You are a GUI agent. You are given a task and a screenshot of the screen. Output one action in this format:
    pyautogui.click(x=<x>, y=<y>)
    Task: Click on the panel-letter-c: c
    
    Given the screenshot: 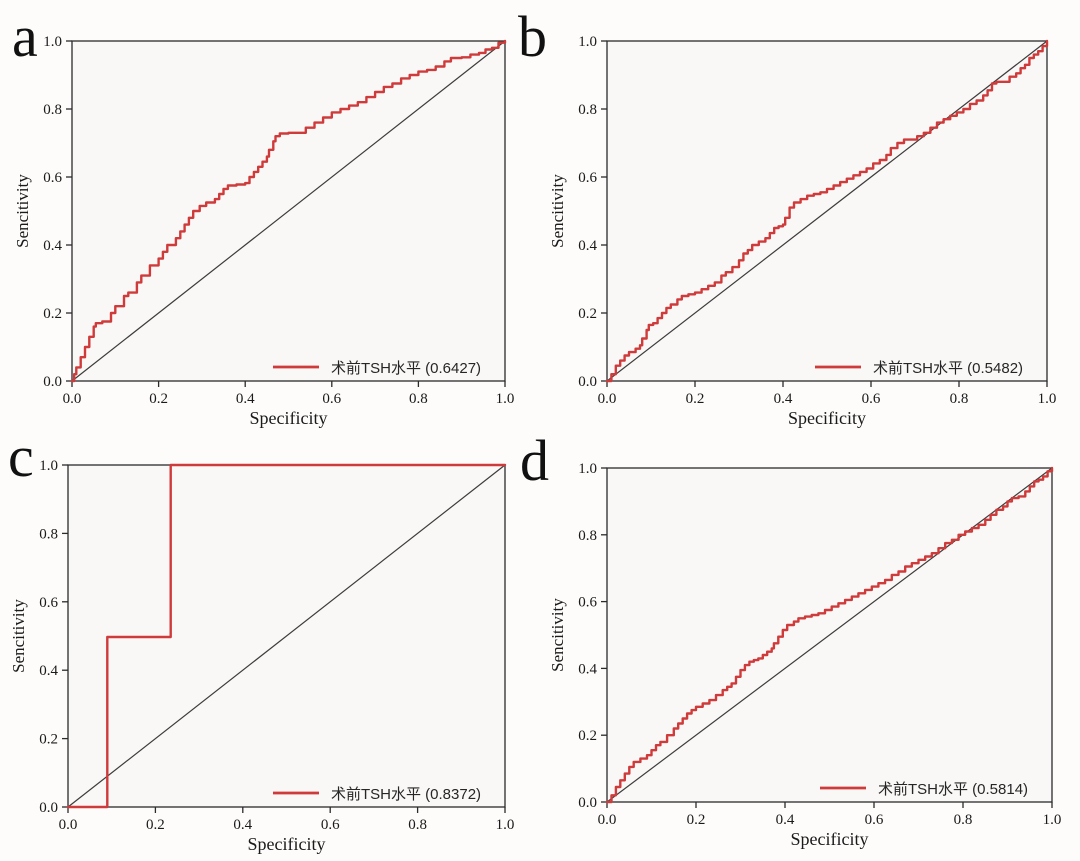 What is the action you would take?
    pyautogui.click(x=21, y=456)
    